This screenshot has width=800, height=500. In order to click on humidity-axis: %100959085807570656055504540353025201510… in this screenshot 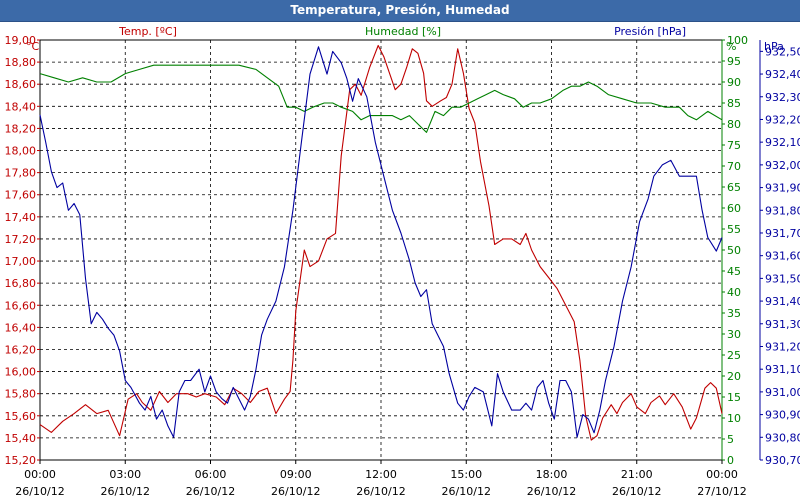, I will do `click(734, 250)`.